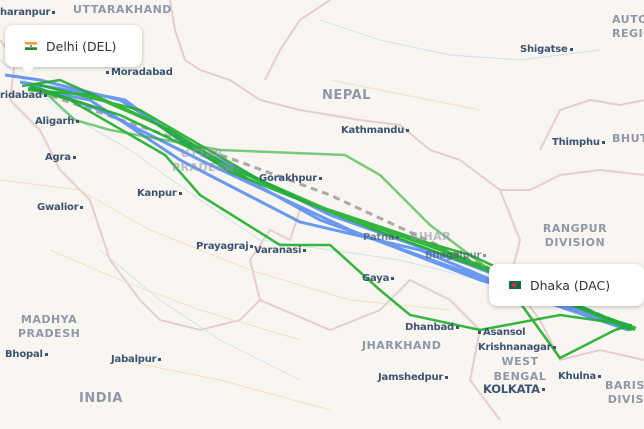 Image resolution: width=644 pixels, height=429 pixels. I want to click on city-label: Dhanbad, so click(432, 327).